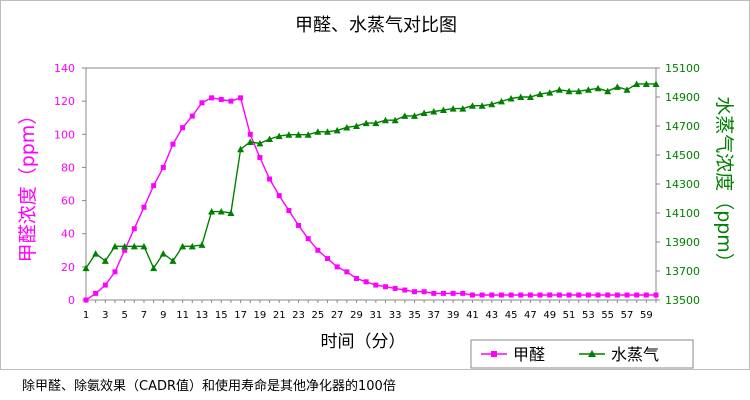  Describe the element at coordinates (221, 315) in the screenshot. I see `x-tick-label: 15` at that location.